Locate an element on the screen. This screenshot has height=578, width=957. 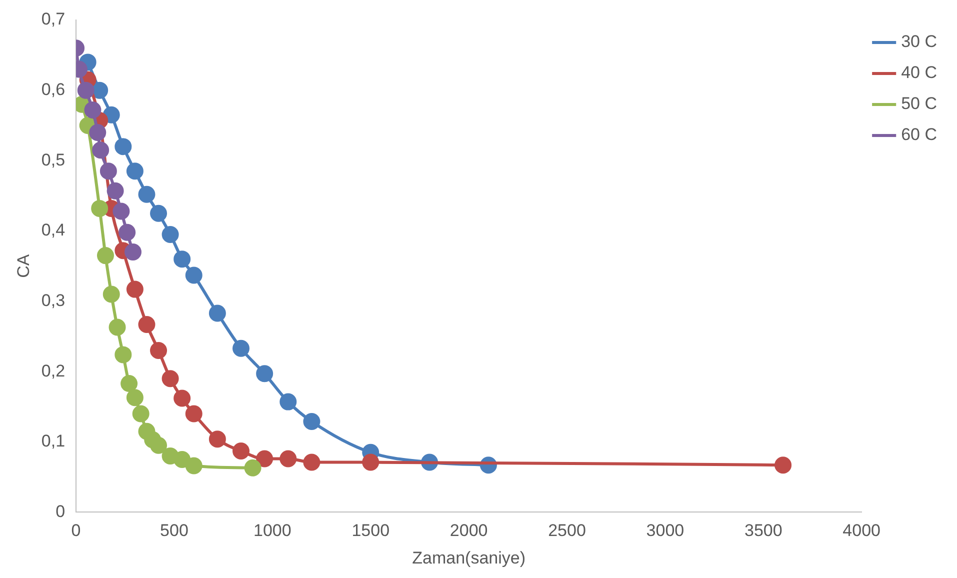
legend-label: 50 C is located at coordinates (919, 104).